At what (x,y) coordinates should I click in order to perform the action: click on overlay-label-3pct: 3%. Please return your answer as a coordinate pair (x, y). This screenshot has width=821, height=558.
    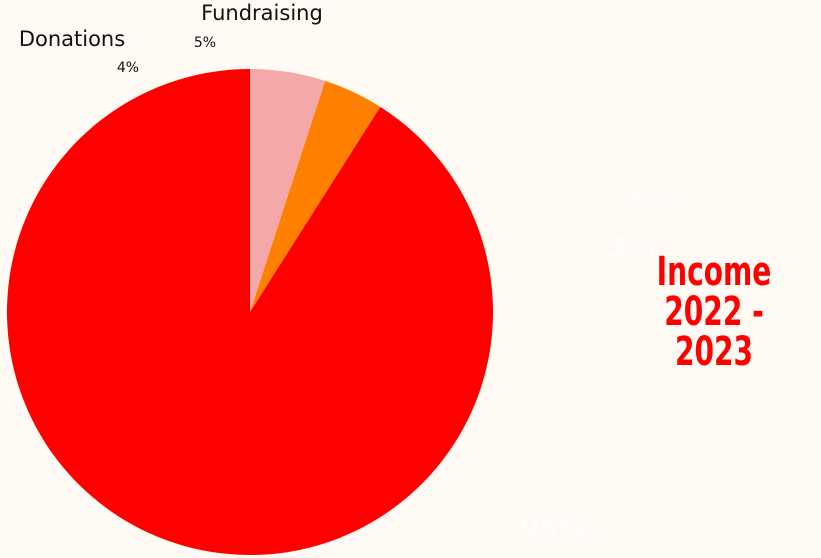
    Looking at the image, I should click on (631, 246).